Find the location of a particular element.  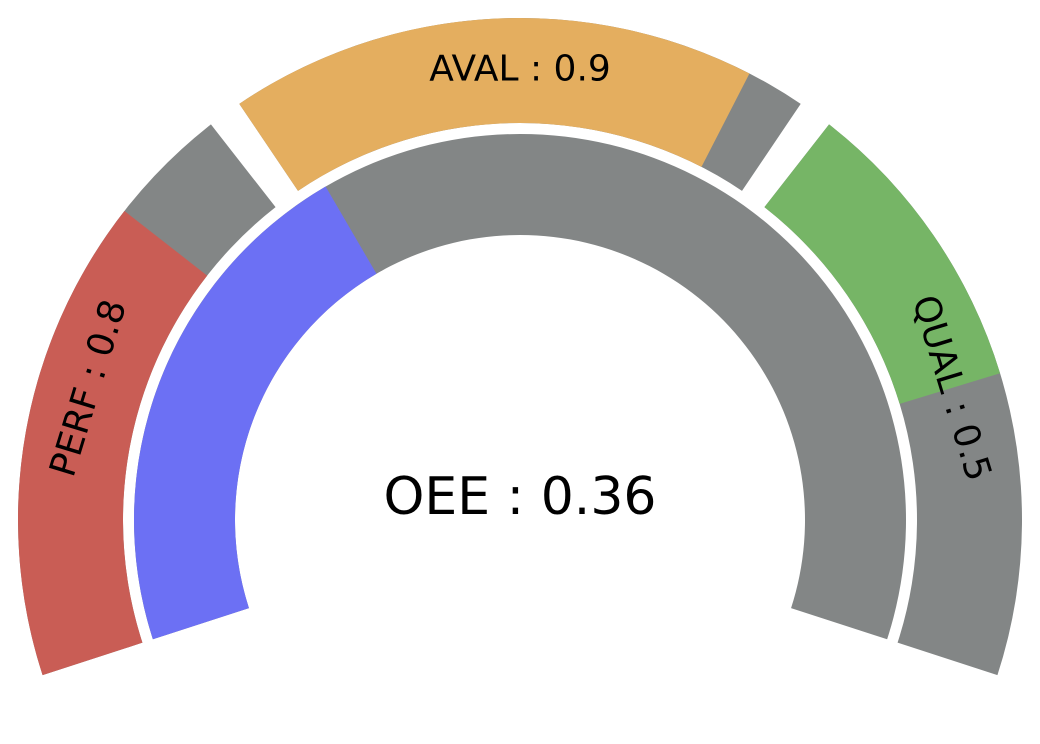

oee-fill is located at coordinates (255, 413).